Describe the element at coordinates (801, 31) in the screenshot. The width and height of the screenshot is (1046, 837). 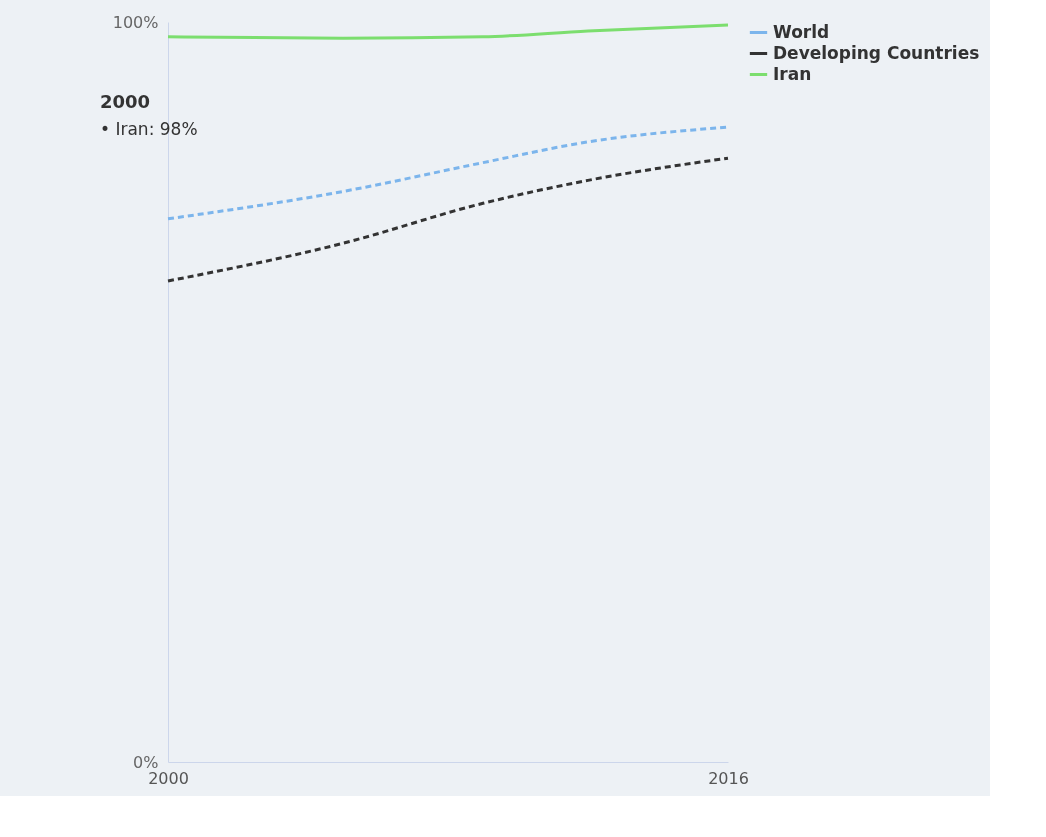
I see `legend-label: World` at that location.